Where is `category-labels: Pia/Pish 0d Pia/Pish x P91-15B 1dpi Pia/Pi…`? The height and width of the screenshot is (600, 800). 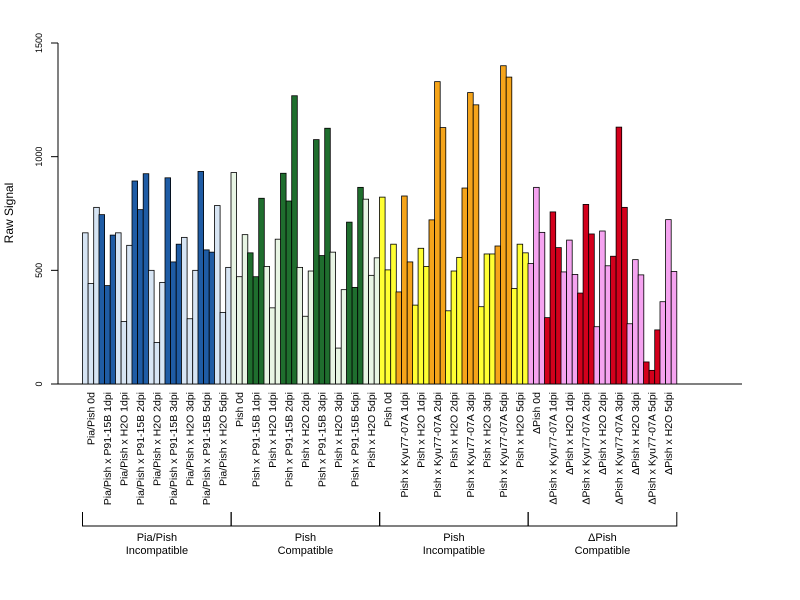 category-labels: Pia/Pish 0d Pia/Pish x P91-15B 1dpi Pia/Pi… is located at coordinates (380, 448).